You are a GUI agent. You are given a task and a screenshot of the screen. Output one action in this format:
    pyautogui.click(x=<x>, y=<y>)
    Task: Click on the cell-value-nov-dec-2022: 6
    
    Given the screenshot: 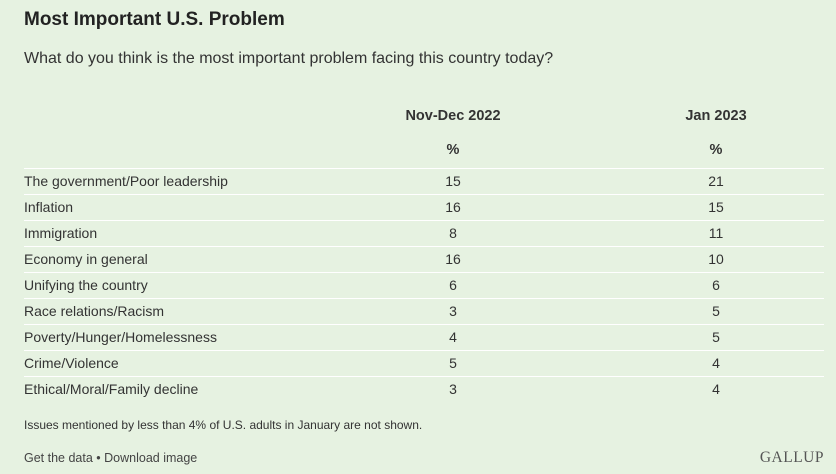 What is the action you would take?
    pyautogui.click(x=453, y=285)
    